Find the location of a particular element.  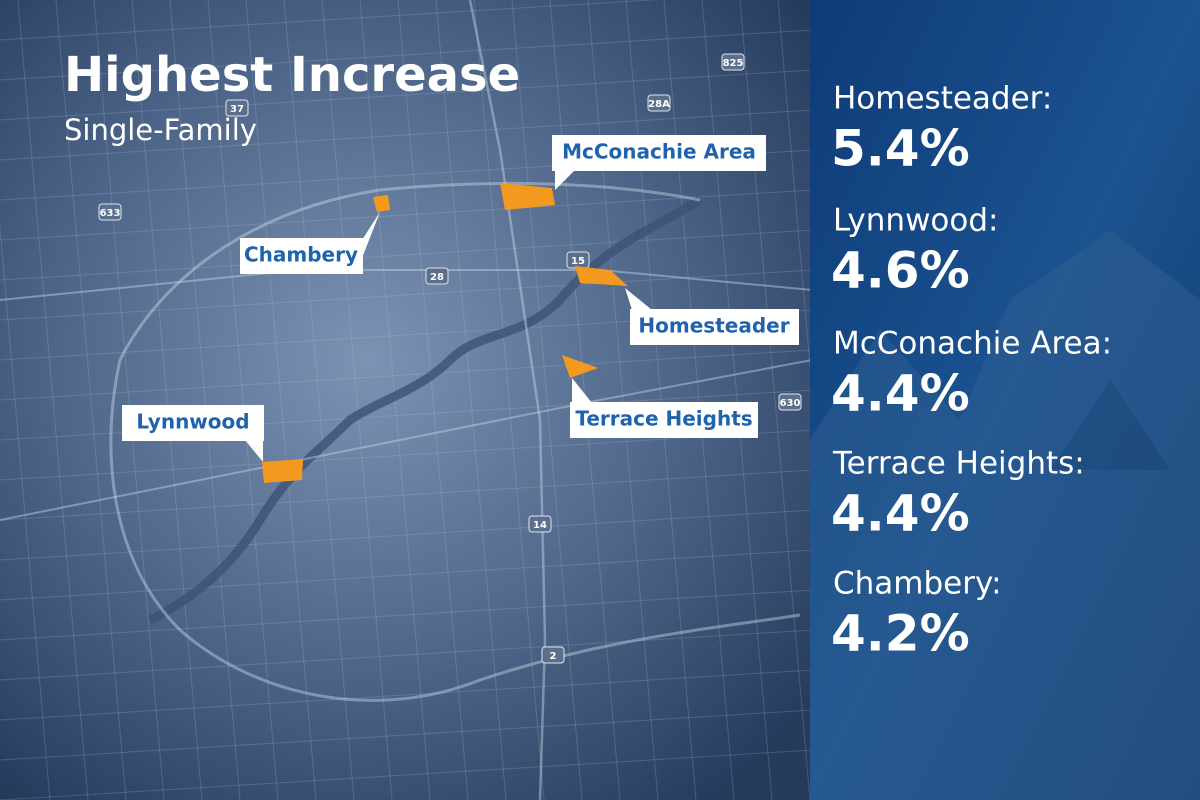

shield-label: 14 is located at coordinates (540, 525).